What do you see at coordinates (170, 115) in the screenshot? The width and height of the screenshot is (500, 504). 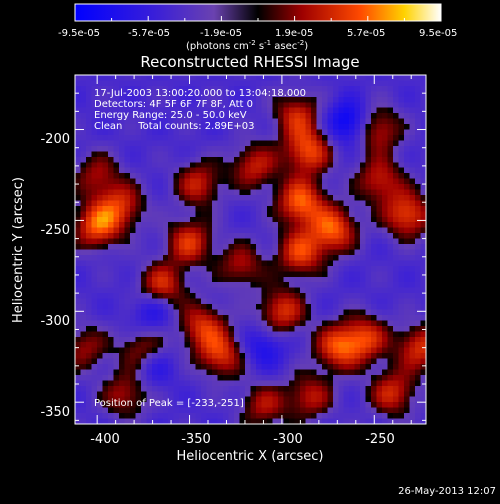 I see `energy-range-text: Energy Range: 25.0 - 50.0 keV` at bounding box center [170, 115].